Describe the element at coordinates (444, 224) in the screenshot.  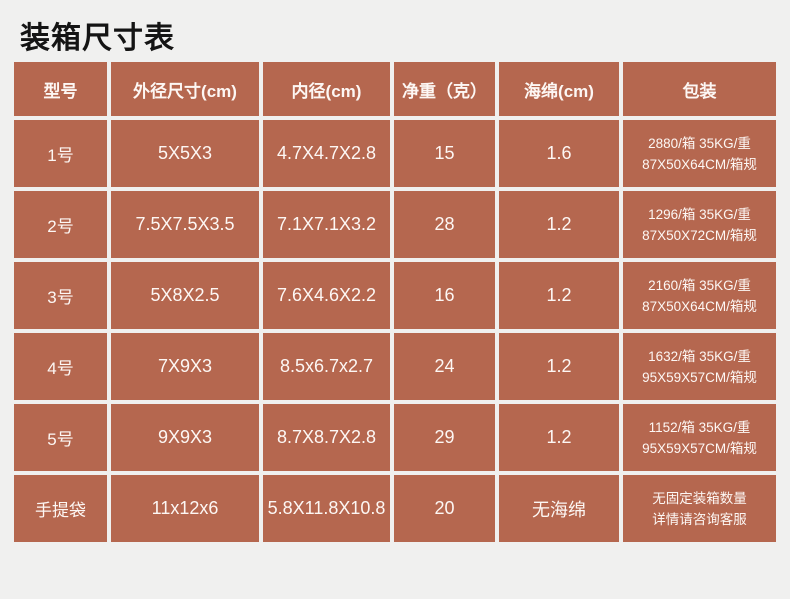
I see `cell-net-weight: 28` at that location.